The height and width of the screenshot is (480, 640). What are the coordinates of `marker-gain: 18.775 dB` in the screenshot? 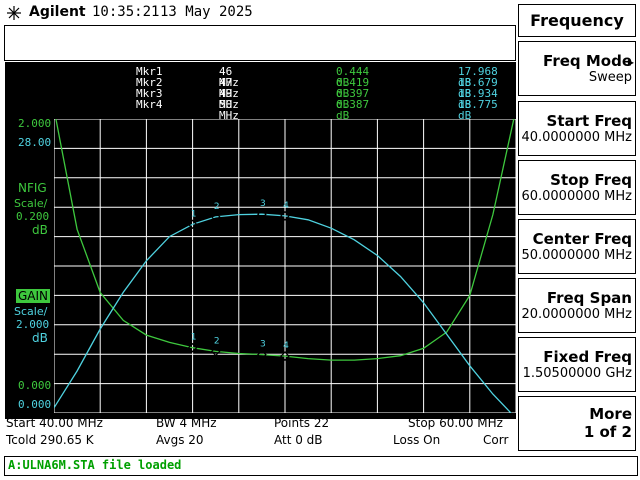 It's located at (478, 110).